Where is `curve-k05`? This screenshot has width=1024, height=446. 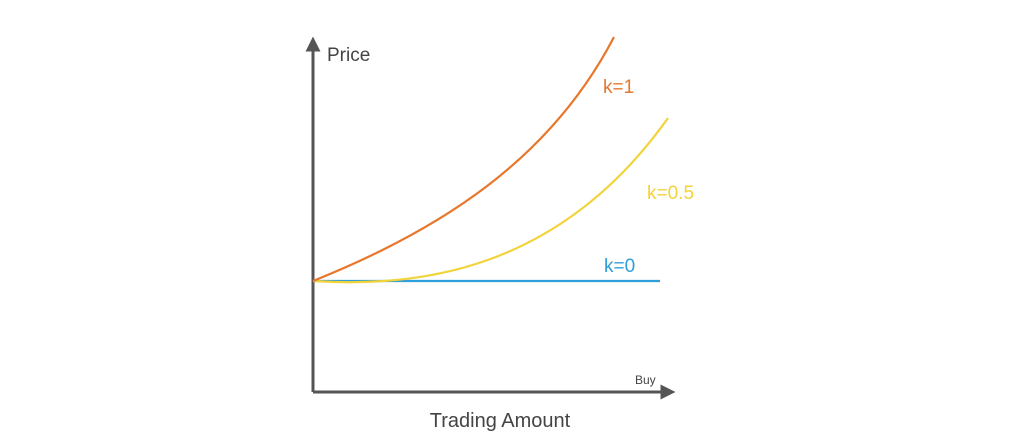
curve-k05 is located at coordinates (490, 200).